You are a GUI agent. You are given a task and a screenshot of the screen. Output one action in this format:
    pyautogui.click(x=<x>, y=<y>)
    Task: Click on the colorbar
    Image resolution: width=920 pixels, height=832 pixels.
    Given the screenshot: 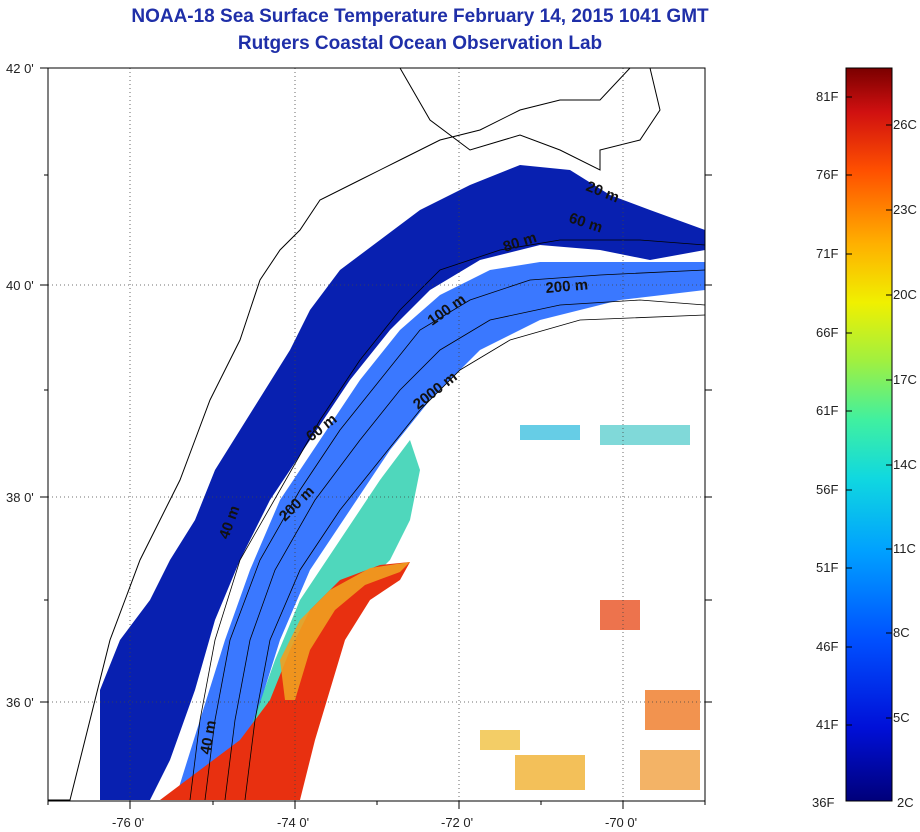 What is the action you would take?
    pyautogui.click(x=869, y=434)
    